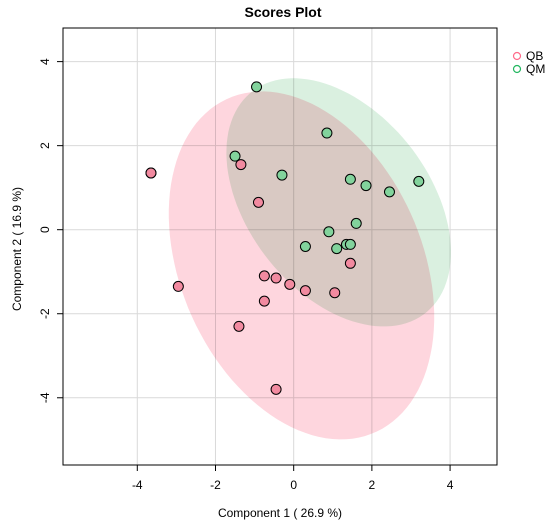 The image size is (550, 525). Describe the element at coordinates (45, 61) in the screenshot. I see `y-tick-label: 4` at that location.